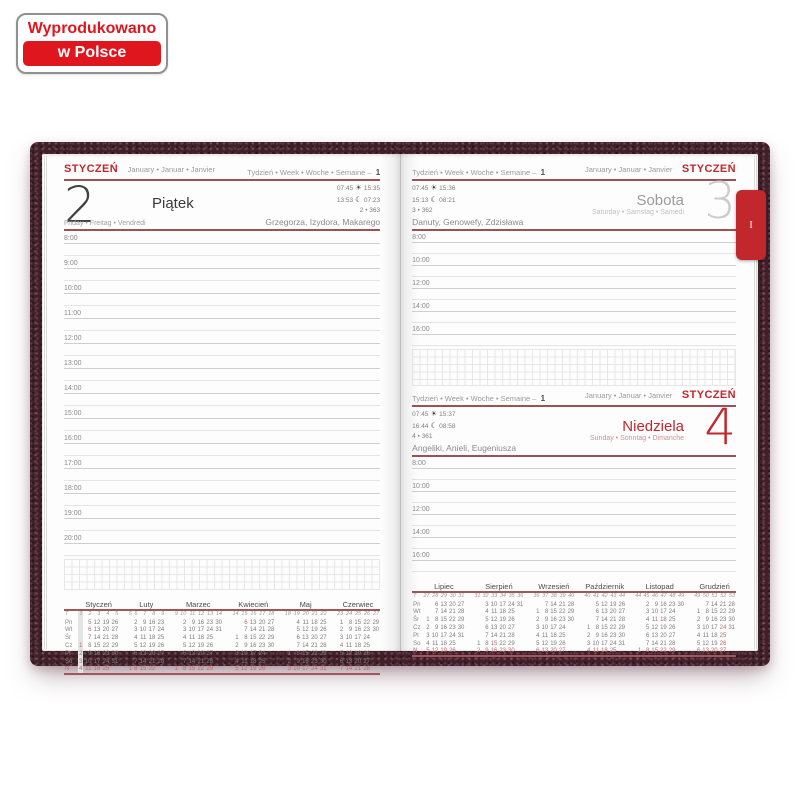  I want to click on day-number: 3, so click(720, 201).